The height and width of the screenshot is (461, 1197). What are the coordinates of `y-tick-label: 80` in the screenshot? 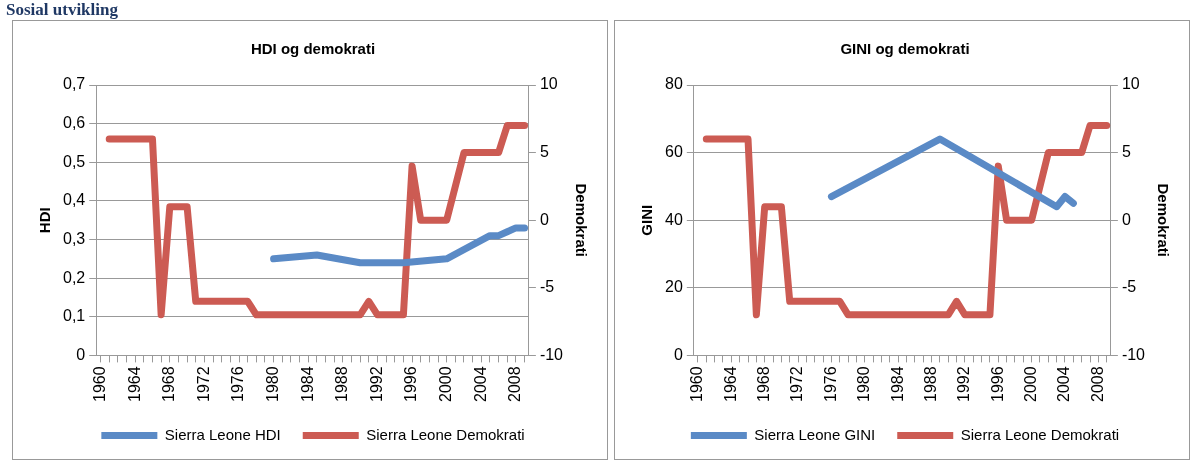 It's located at (674, 84).